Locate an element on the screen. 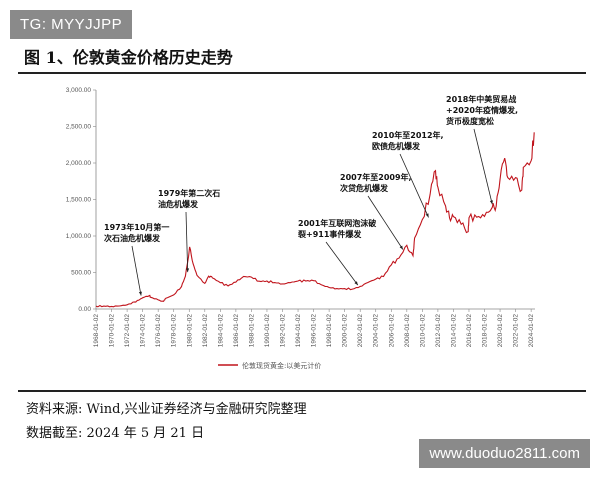 This screenshot has width=600, height=480. annotation-text: 2010年至2012年, is located at coordinates (408, 135).